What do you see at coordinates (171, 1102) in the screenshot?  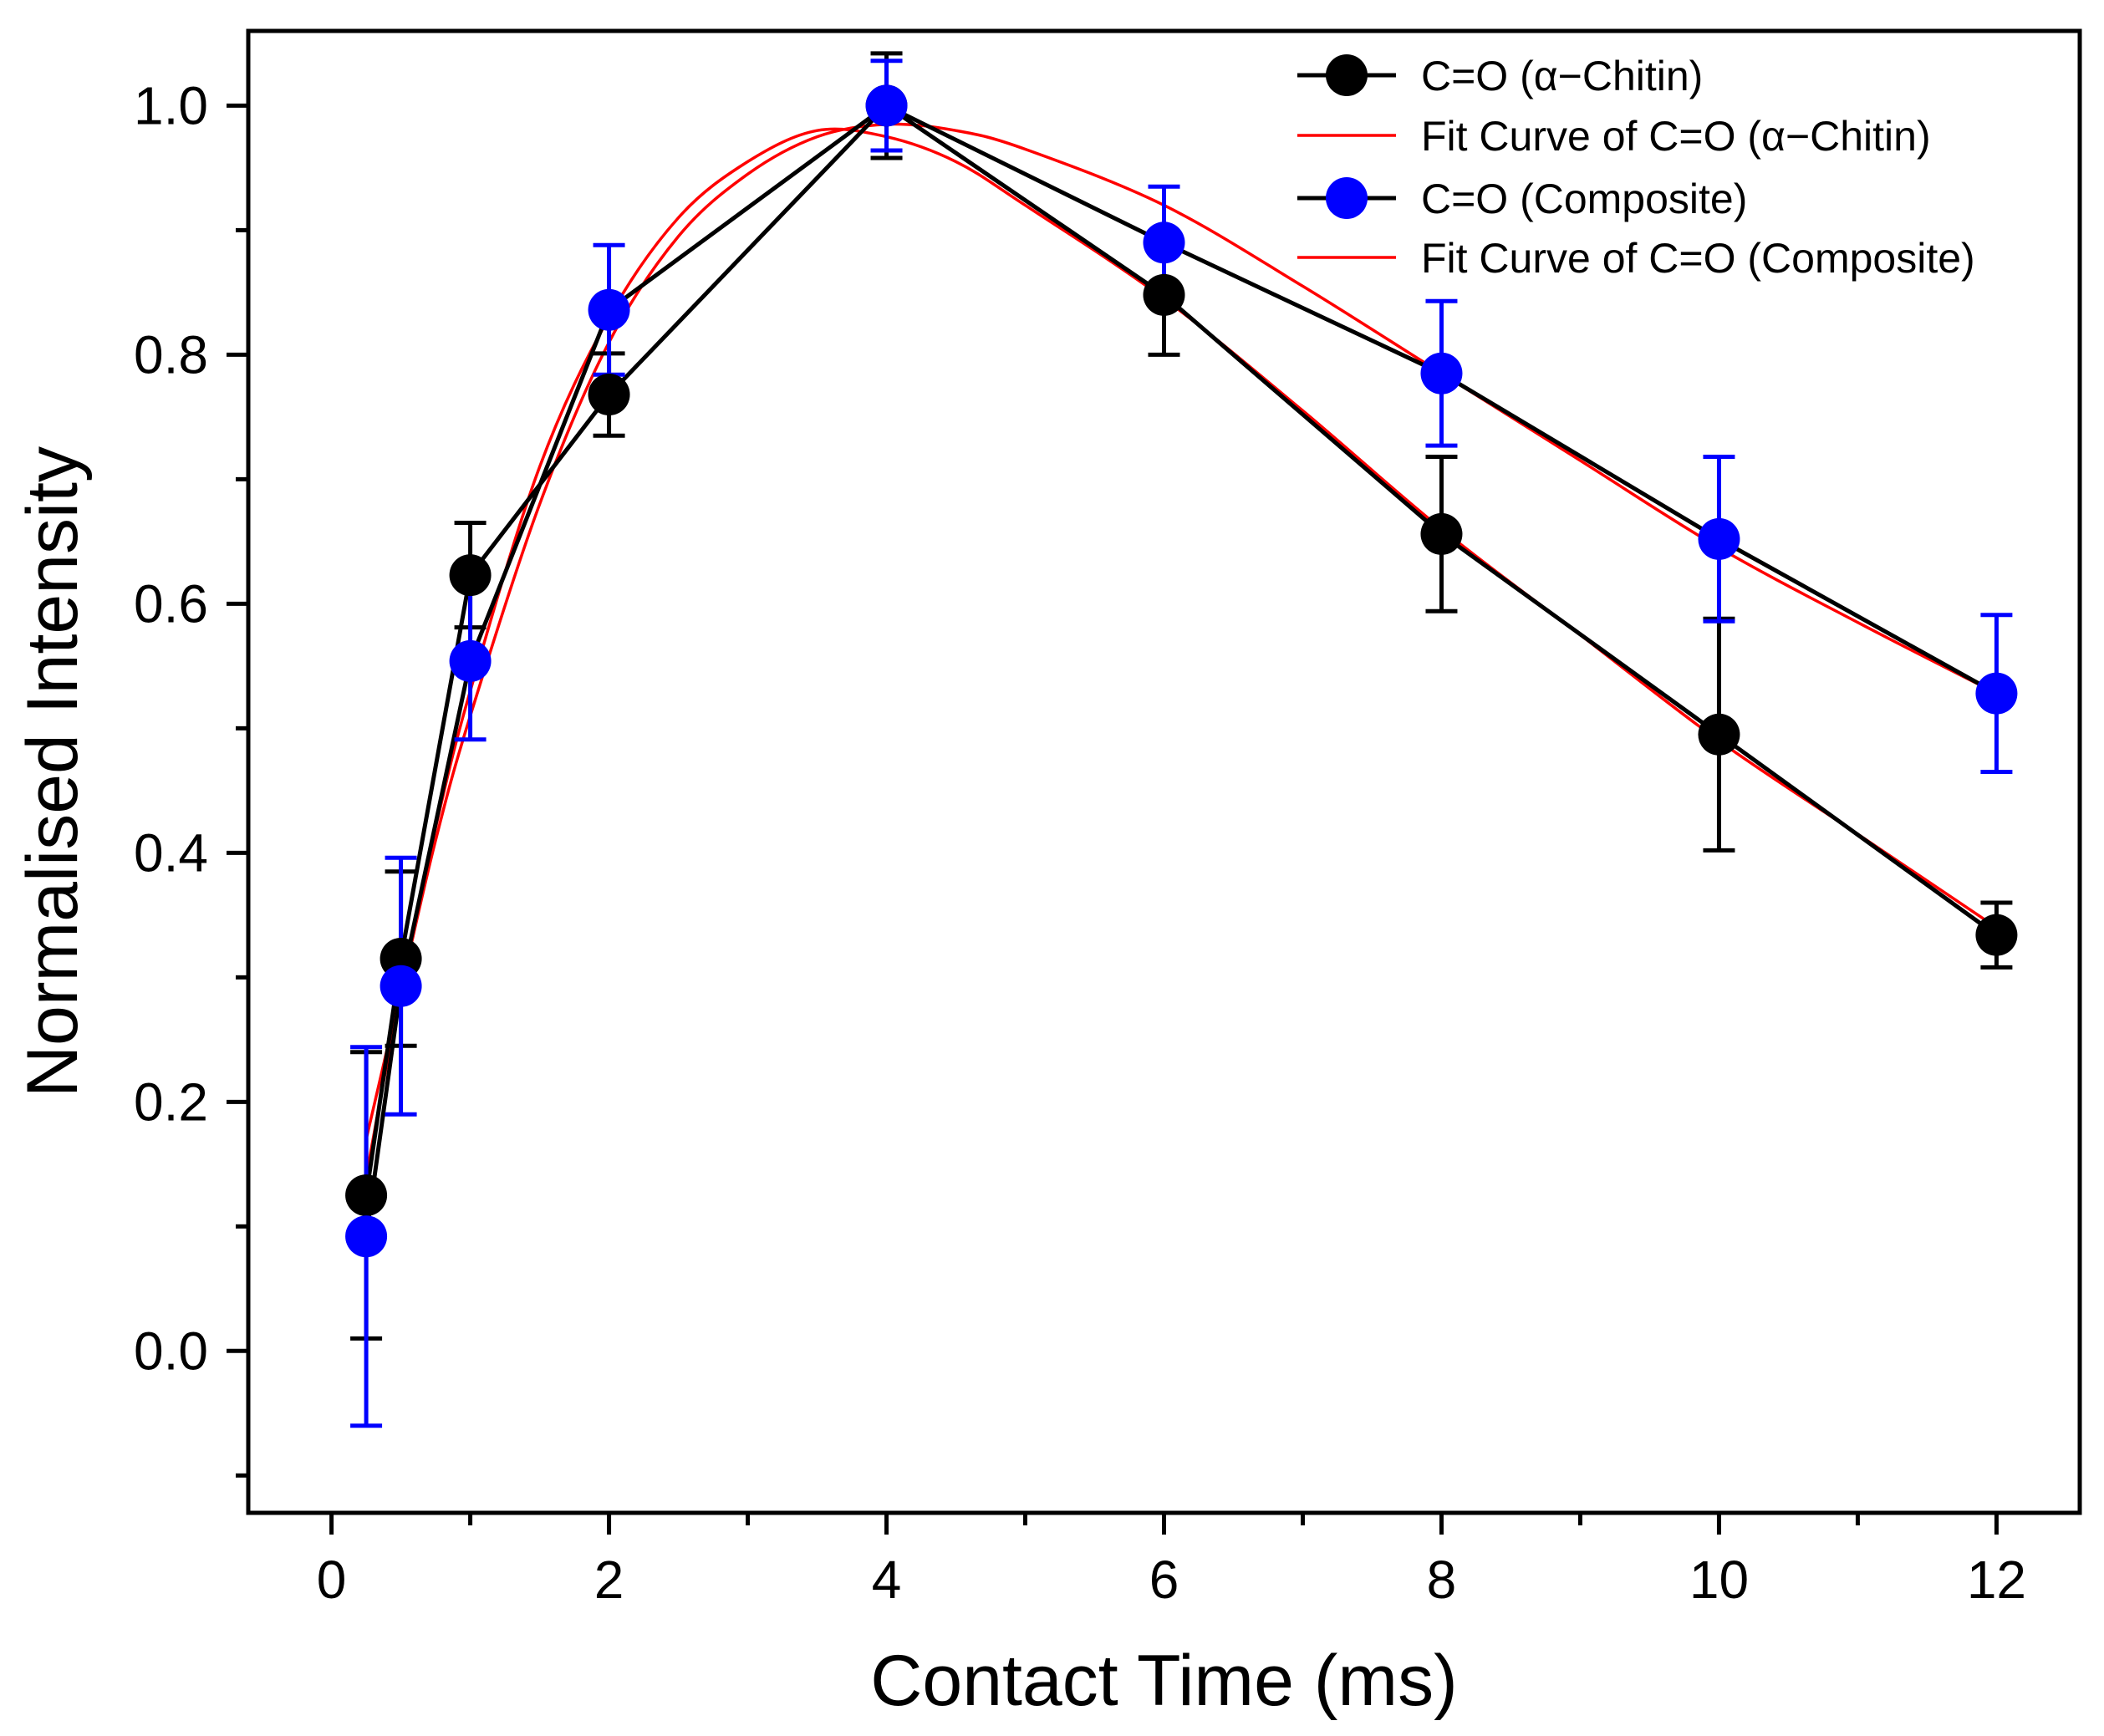 I see `y-tick-label: 0.2` at bounding box center [171, 1102].